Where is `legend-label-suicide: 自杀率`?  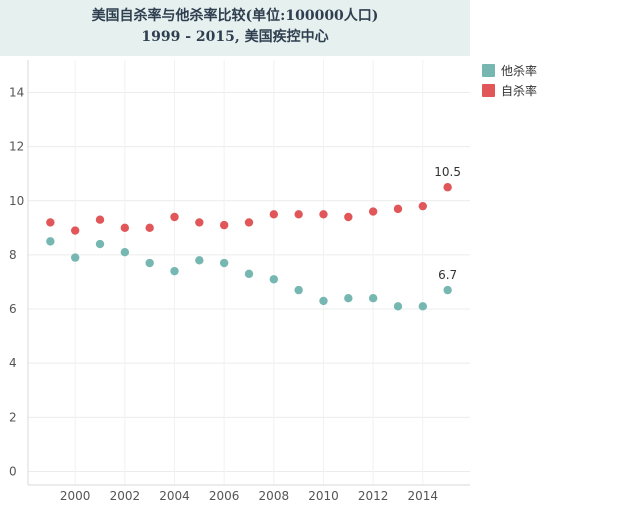
legend-label-suicide: 自杀率 is located at coordinates (519, 90).